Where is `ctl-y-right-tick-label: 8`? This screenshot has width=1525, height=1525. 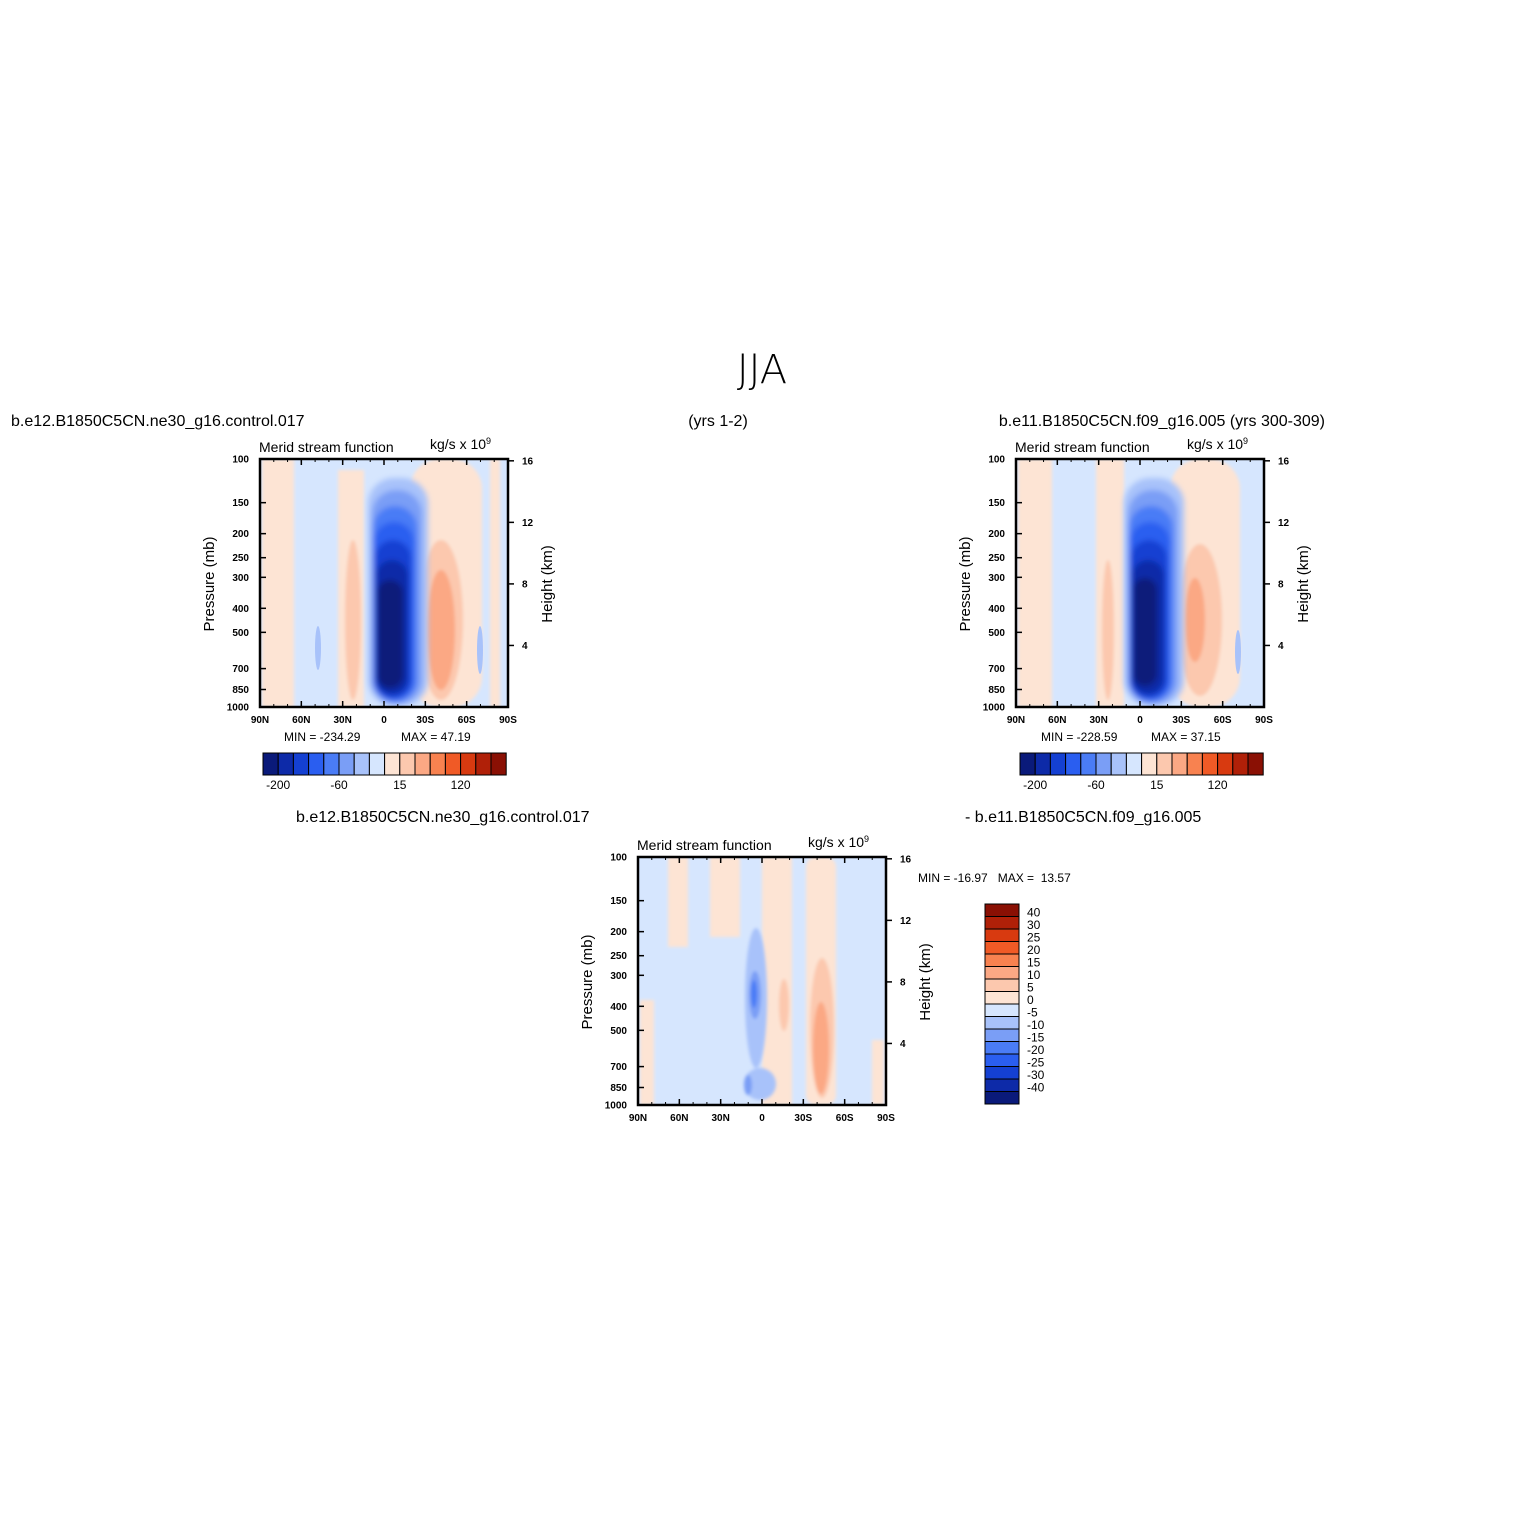 ctl-y-right-tick-label: 8 is located at coordinates (525, 584).